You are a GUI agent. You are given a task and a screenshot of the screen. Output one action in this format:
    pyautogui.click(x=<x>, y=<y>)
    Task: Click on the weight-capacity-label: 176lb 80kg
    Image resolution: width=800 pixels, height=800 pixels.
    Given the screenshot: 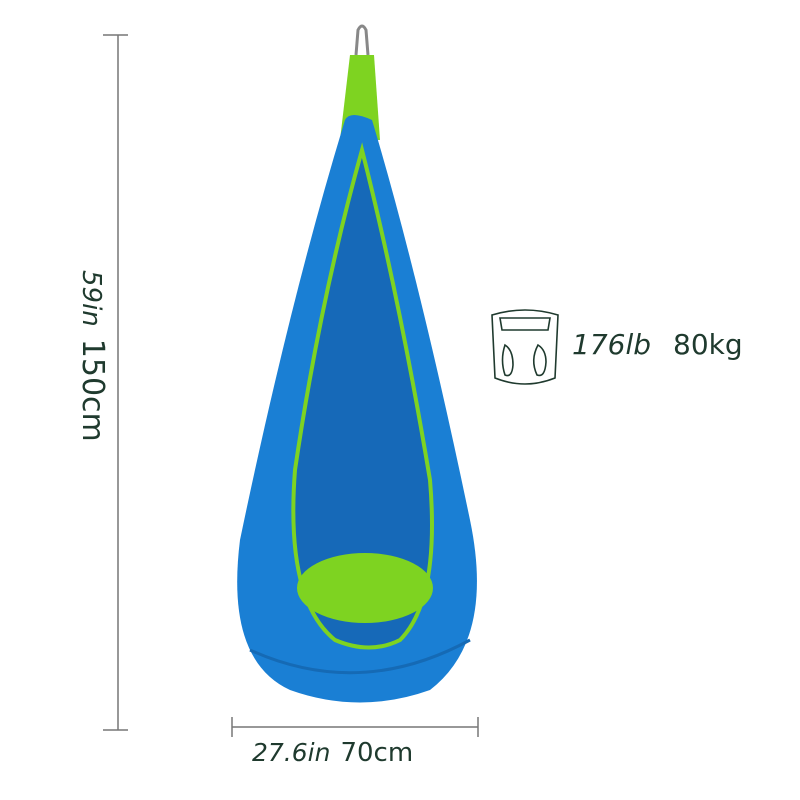 What is the action you would take?
    pyautogui.click(x=657, y=344)
    